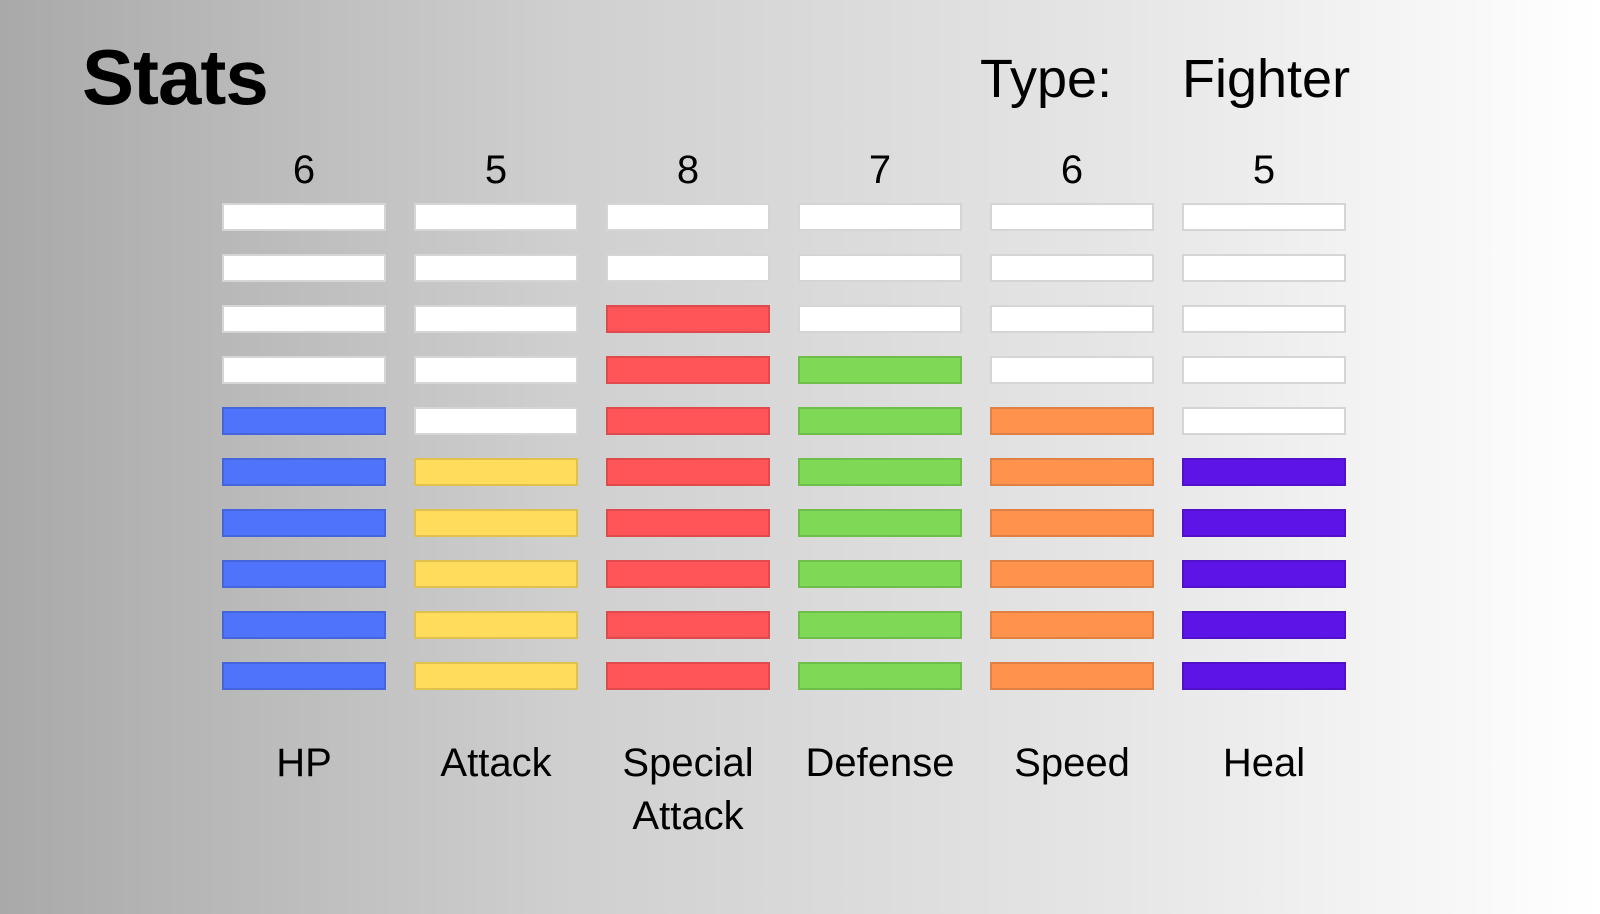 The height and width of the screenshot is (914, 1600). What do you see at coordinates (175, 77) in the screenshot?
I see `page-title: Stats` at bounding box center [175, 77].